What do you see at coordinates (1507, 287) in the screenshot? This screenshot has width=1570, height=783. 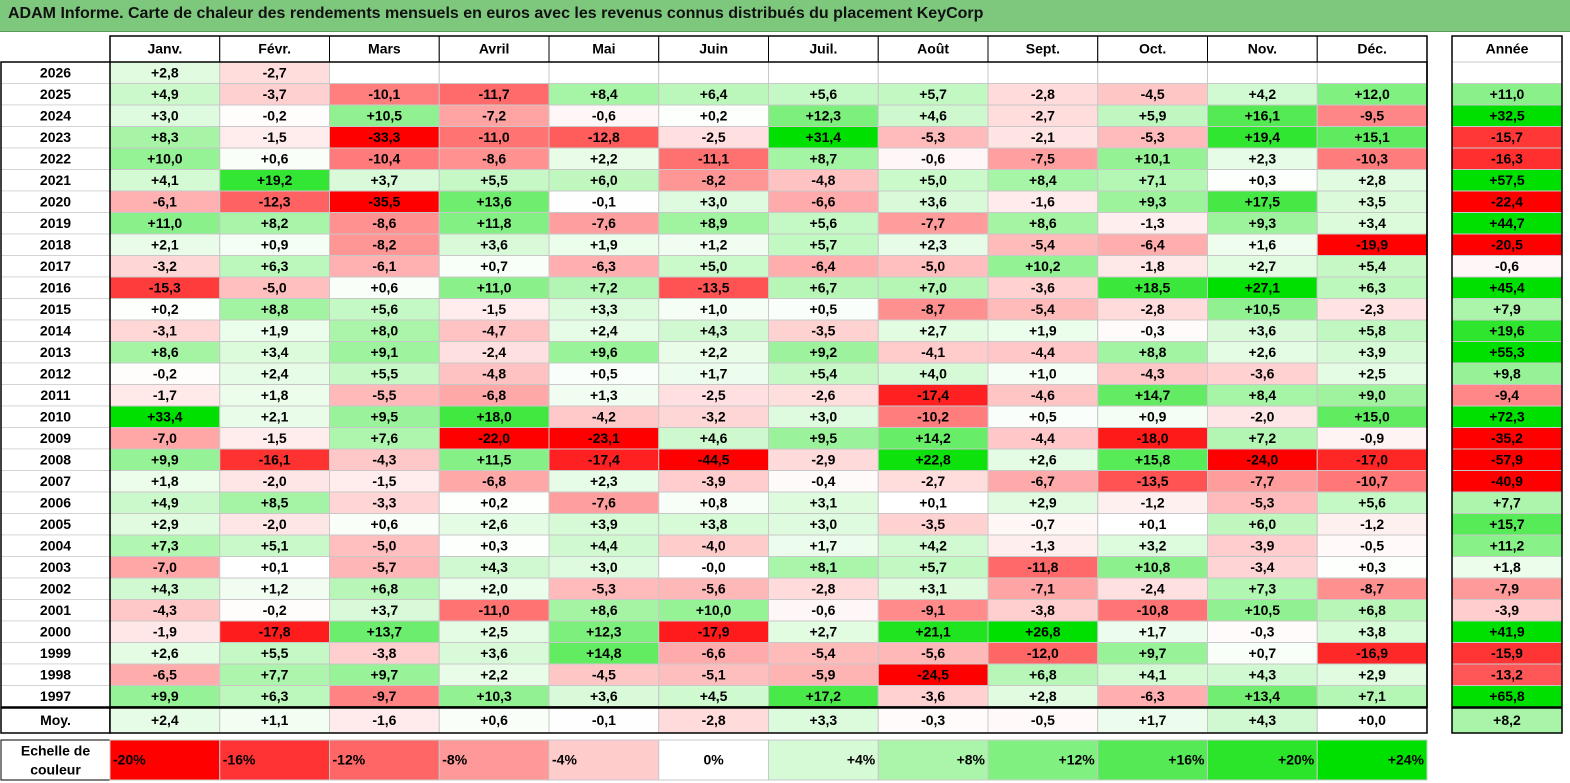 I see `annual-cell-value: +45,4` at bounding box center [1507, 287].